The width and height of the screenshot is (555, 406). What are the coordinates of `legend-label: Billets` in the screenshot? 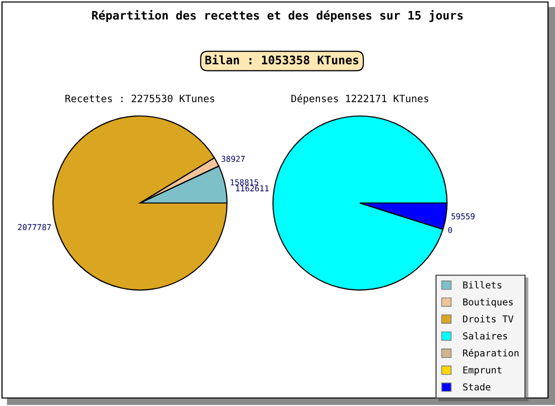 It's located at (482, 285).